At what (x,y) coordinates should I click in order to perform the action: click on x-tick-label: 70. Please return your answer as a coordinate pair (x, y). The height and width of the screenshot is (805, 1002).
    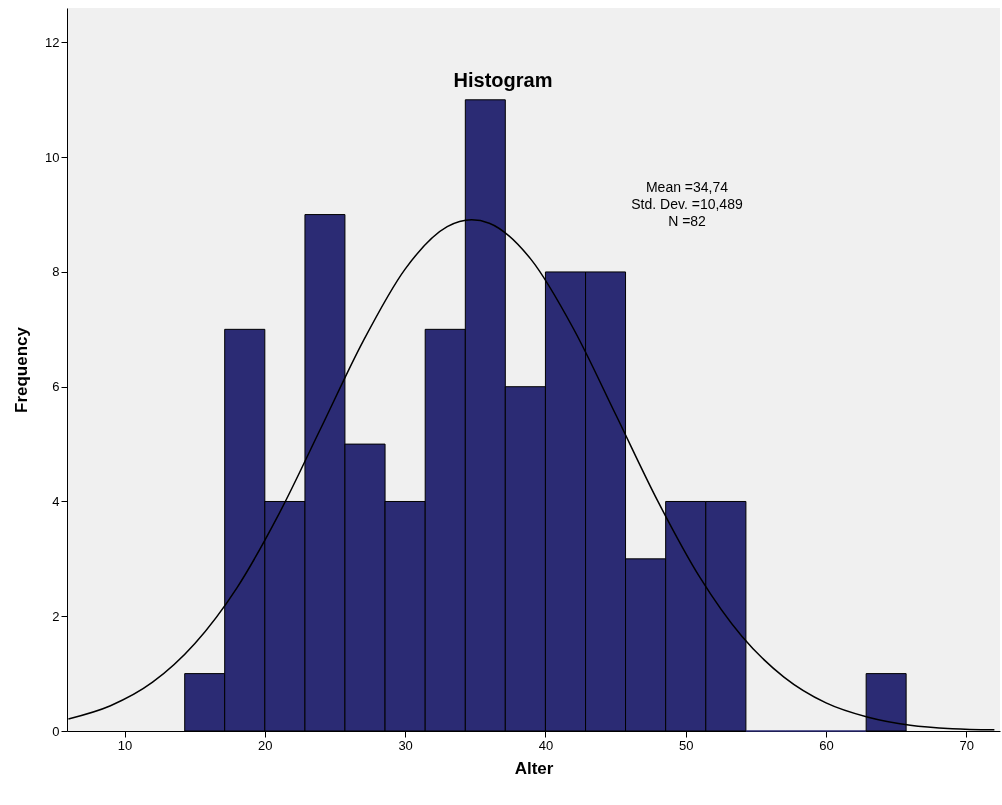
    Looking at the image, I should click on (967, 745).